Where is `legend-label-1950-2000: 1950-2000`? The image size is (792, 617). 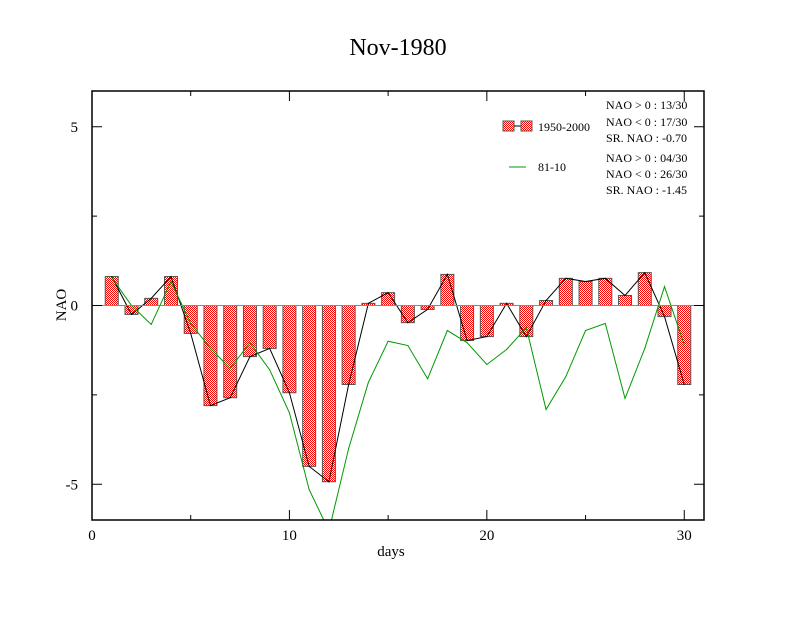 legend-label-1950-2000: 1950-2000 is located at coordinates (564, 127).